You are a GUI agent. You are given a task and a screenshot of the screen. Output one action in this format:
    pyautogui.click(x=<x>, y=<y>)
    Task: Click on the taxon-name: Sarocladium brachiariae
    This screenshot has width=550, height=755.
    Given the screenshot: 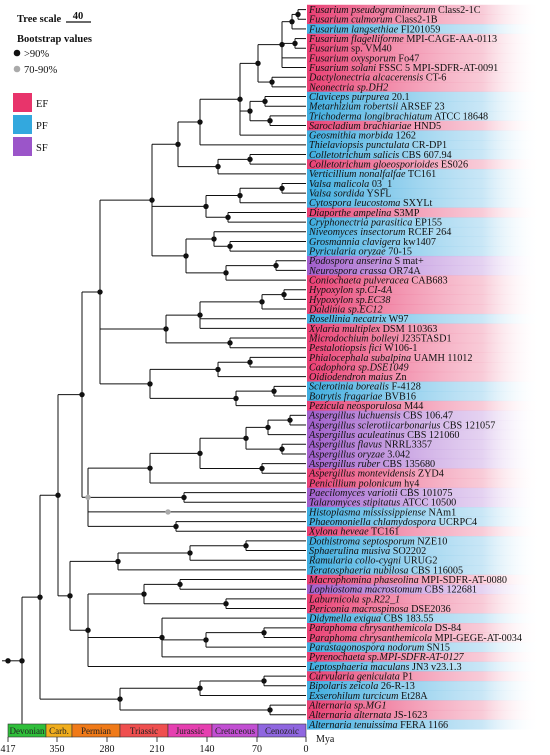 What is the action you would take?
    pyautogui.click(x=360, y=126)
    